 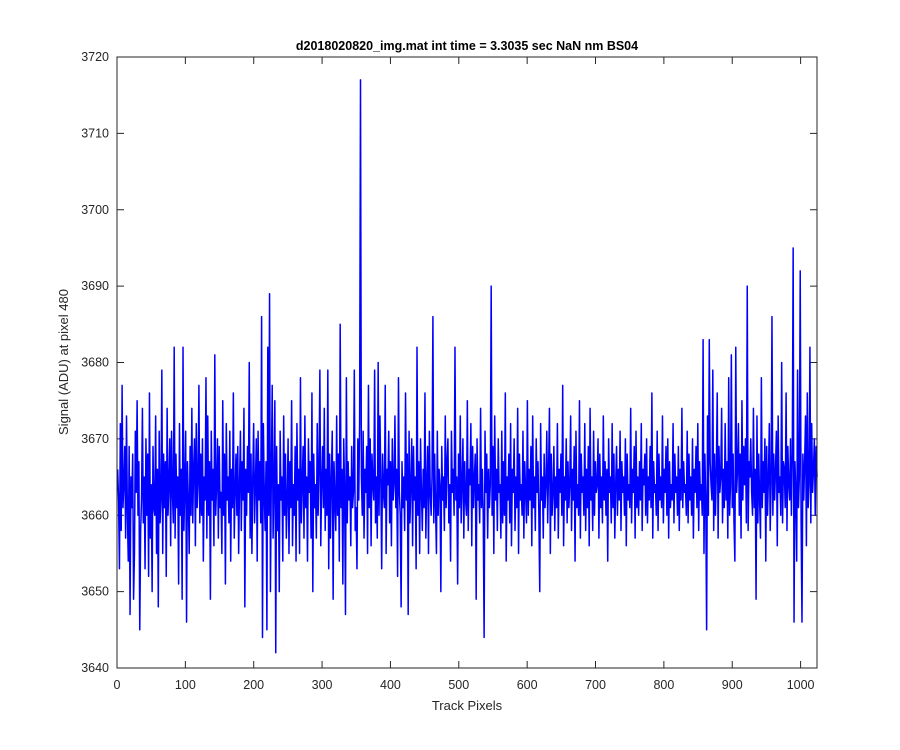 I want to click on x-tick-label: 200, so click(x=253, y=685).